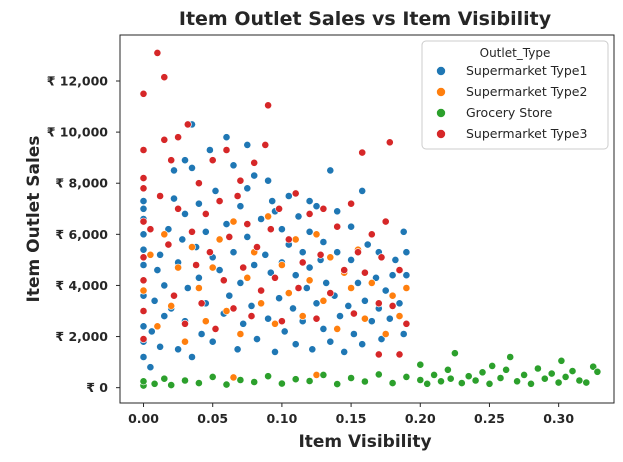 This screenshot has width=623, height=462. I want to click on x-axis-label: Item Visibility, so click(364, 442).